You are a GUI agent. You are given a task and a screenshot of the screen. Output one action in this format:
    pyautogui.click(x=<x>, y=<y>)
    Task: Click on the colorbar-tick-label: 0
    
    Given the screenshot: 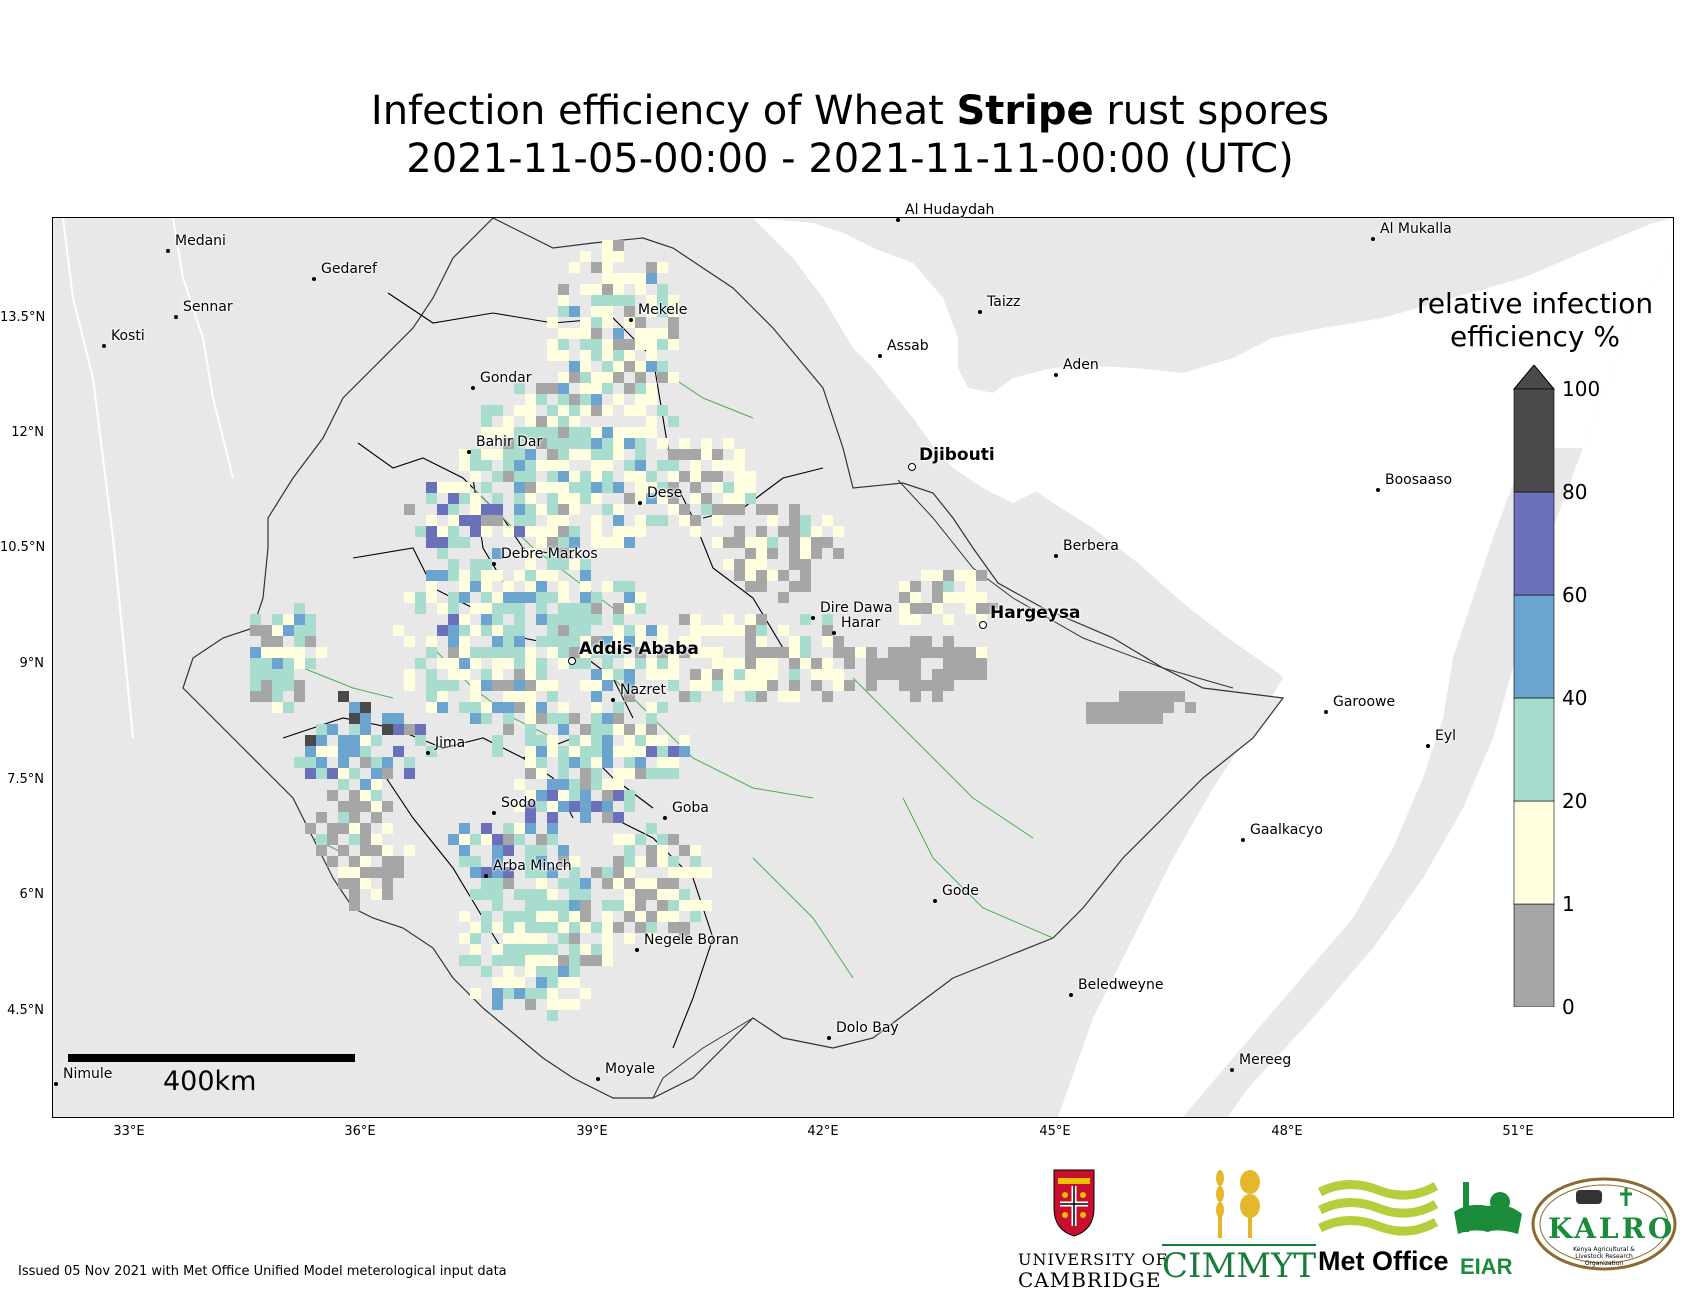 What is the action you would take?
    pyautogui.click(x=1568, y=1007)
    